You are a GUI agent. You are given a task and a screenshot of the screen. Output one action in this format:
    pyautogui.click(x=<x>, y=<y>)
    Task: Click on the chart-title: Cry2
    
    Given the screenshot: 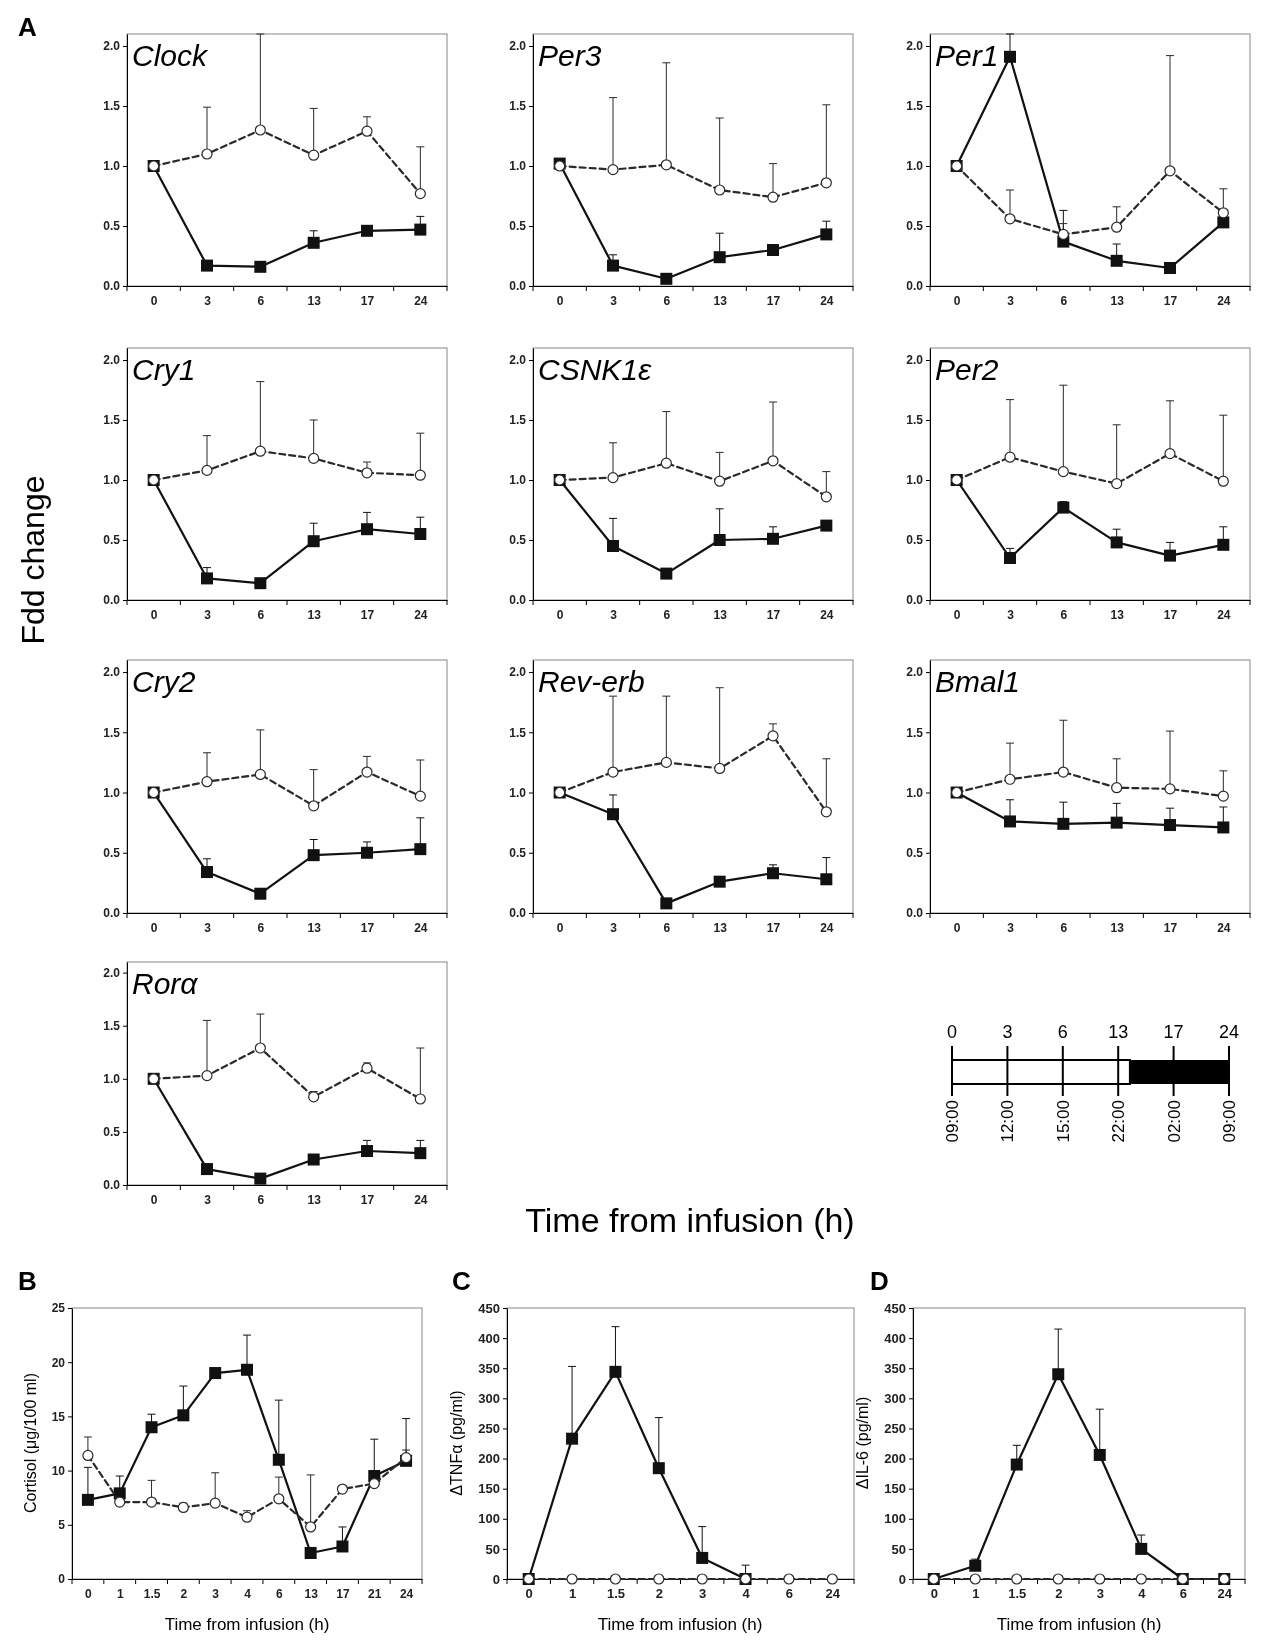 What is the action you would take?
    pyautogui.click(x=164, y=681)
    